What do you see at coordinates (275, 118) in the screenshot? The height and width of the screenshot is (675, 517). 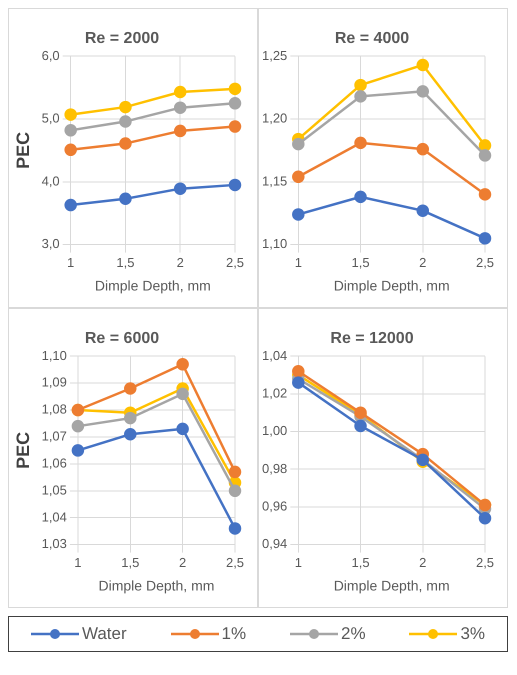 I see `y-tick-label: 1,20` at bounding box center [275, 118].